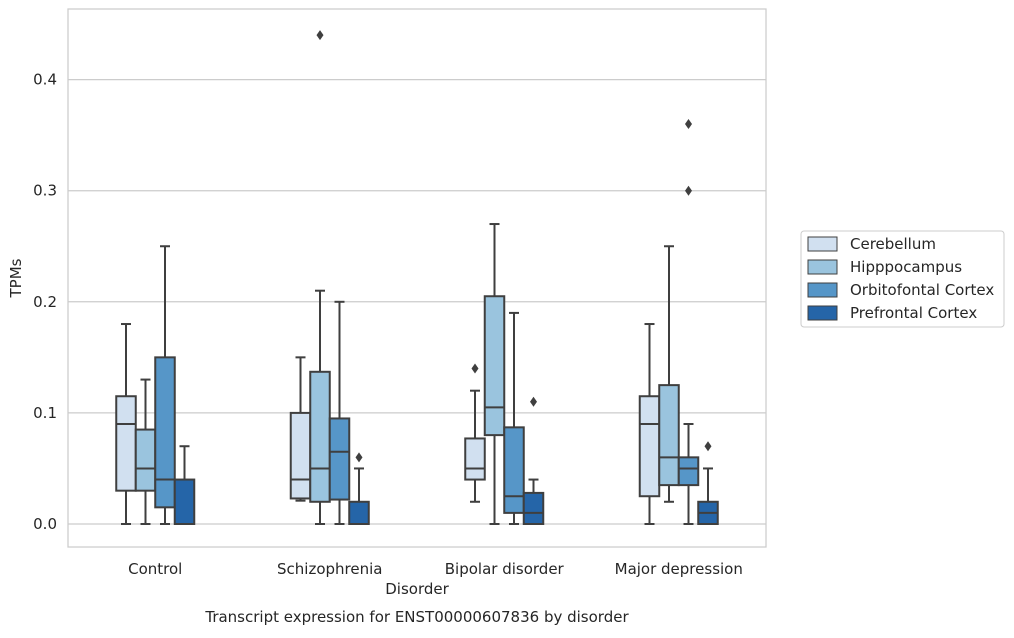  Describe the element at coordinates (45, 413) in the screenshot. I see `y-tick-label: 0.1` at that location.